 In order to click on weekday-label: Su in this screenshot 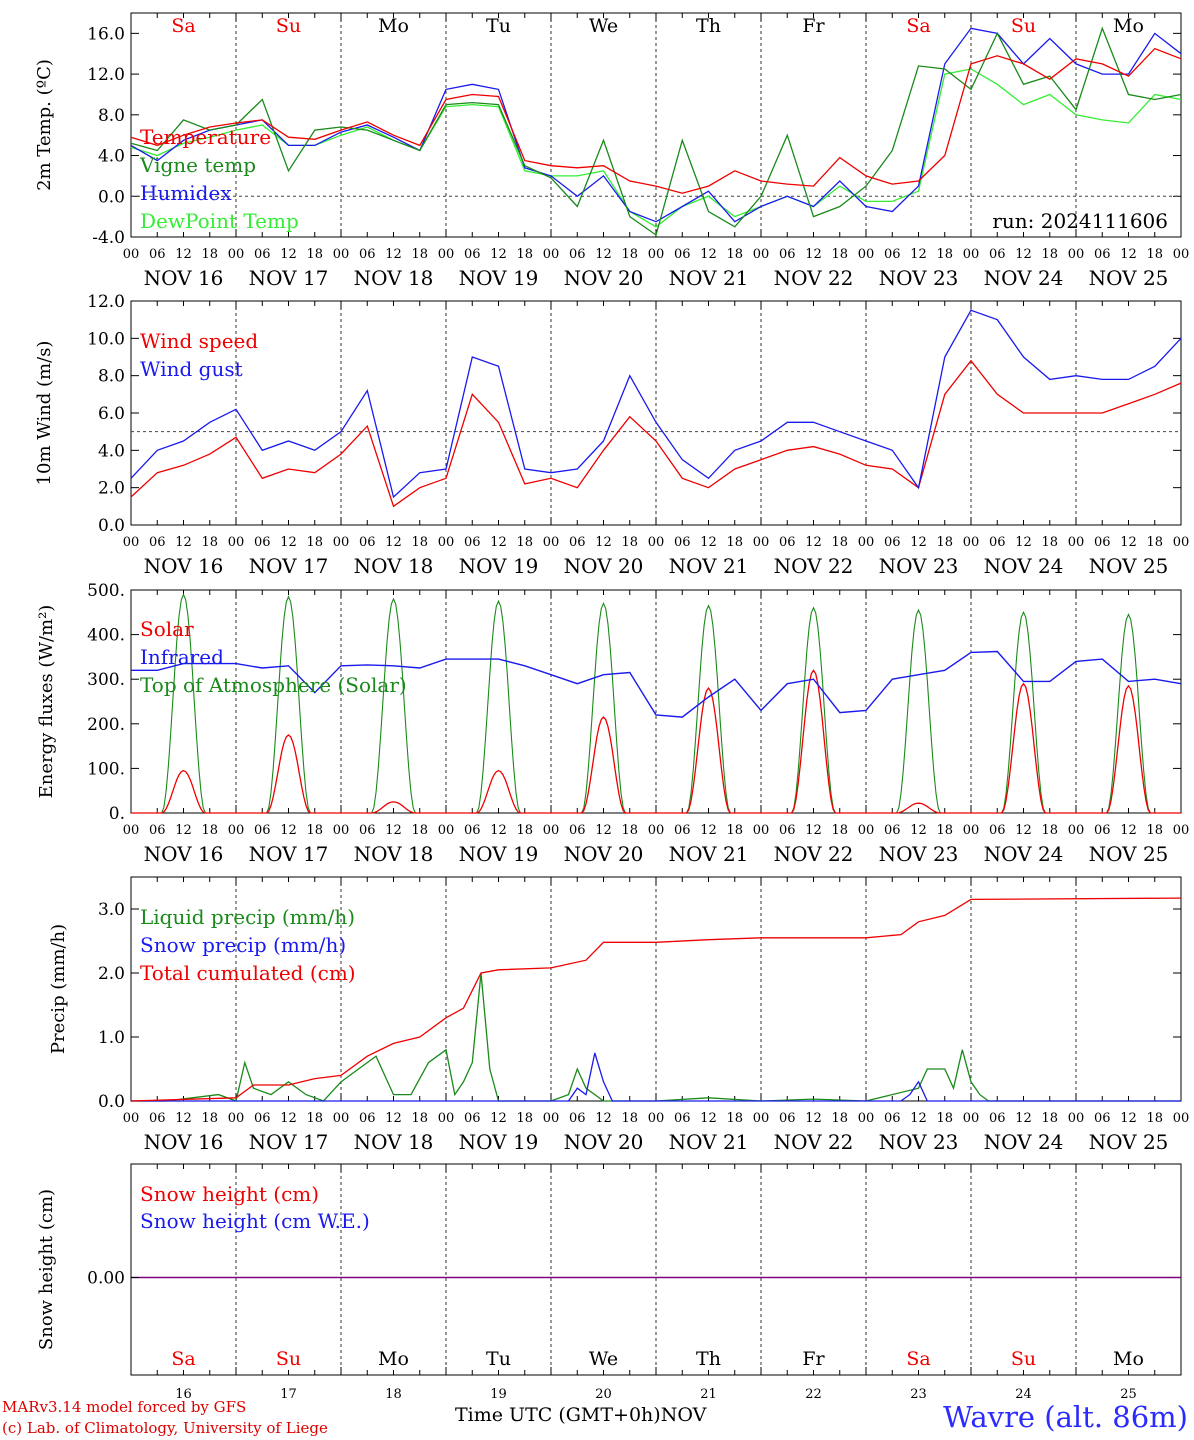, I will do `click(1023, 26)`.